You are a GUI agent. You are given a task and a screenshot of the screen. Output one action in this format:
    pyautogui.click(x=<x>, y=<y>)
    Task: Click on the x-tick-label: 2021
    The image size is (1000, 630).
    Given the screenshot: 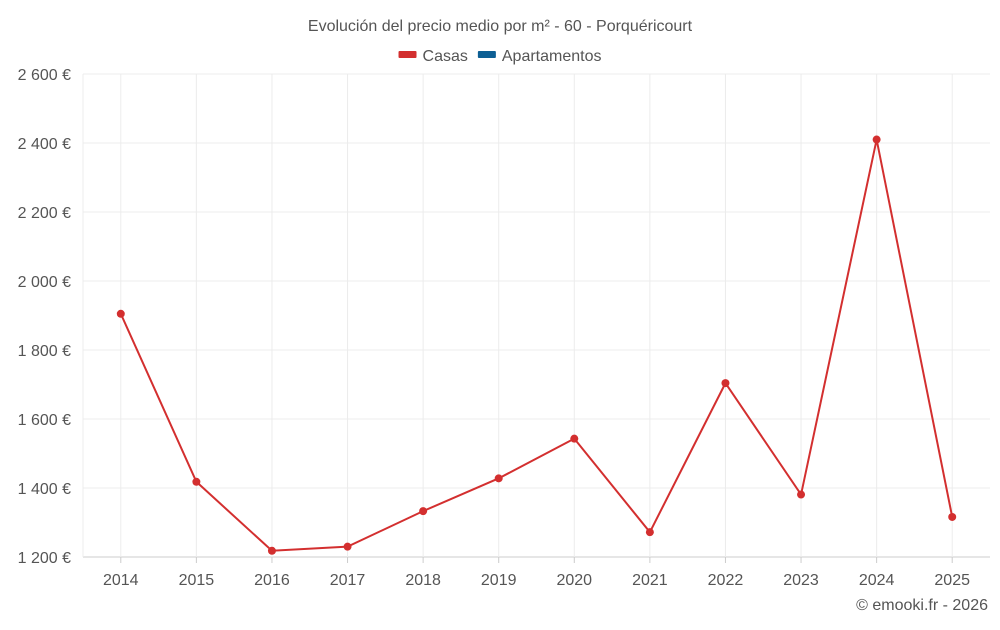 What is the action you would take?
    pyautogui.click(x=650, y=580)
    